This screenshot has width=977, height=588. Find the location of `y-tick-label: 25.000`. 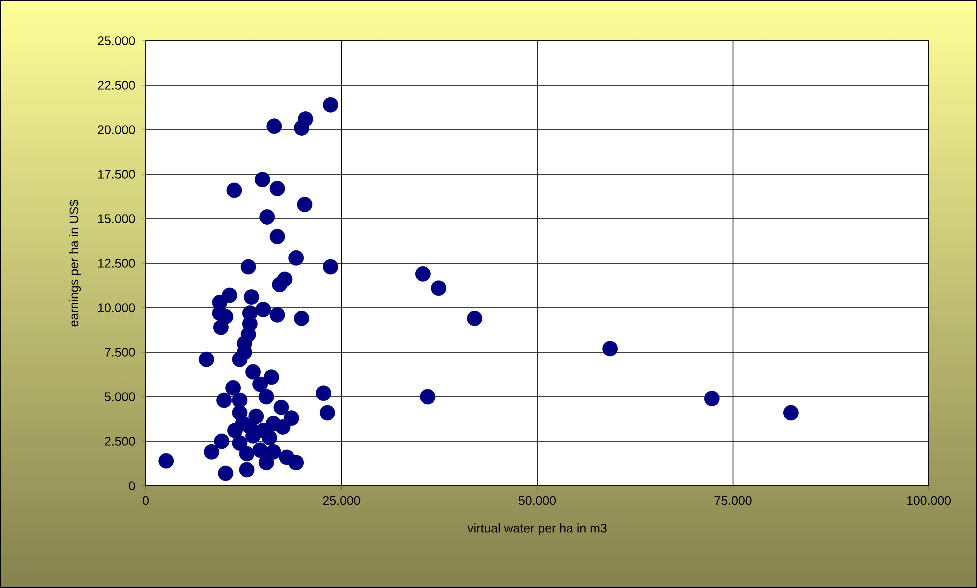

y-tick-label: 25.000 is located at coordinates (117, 41).